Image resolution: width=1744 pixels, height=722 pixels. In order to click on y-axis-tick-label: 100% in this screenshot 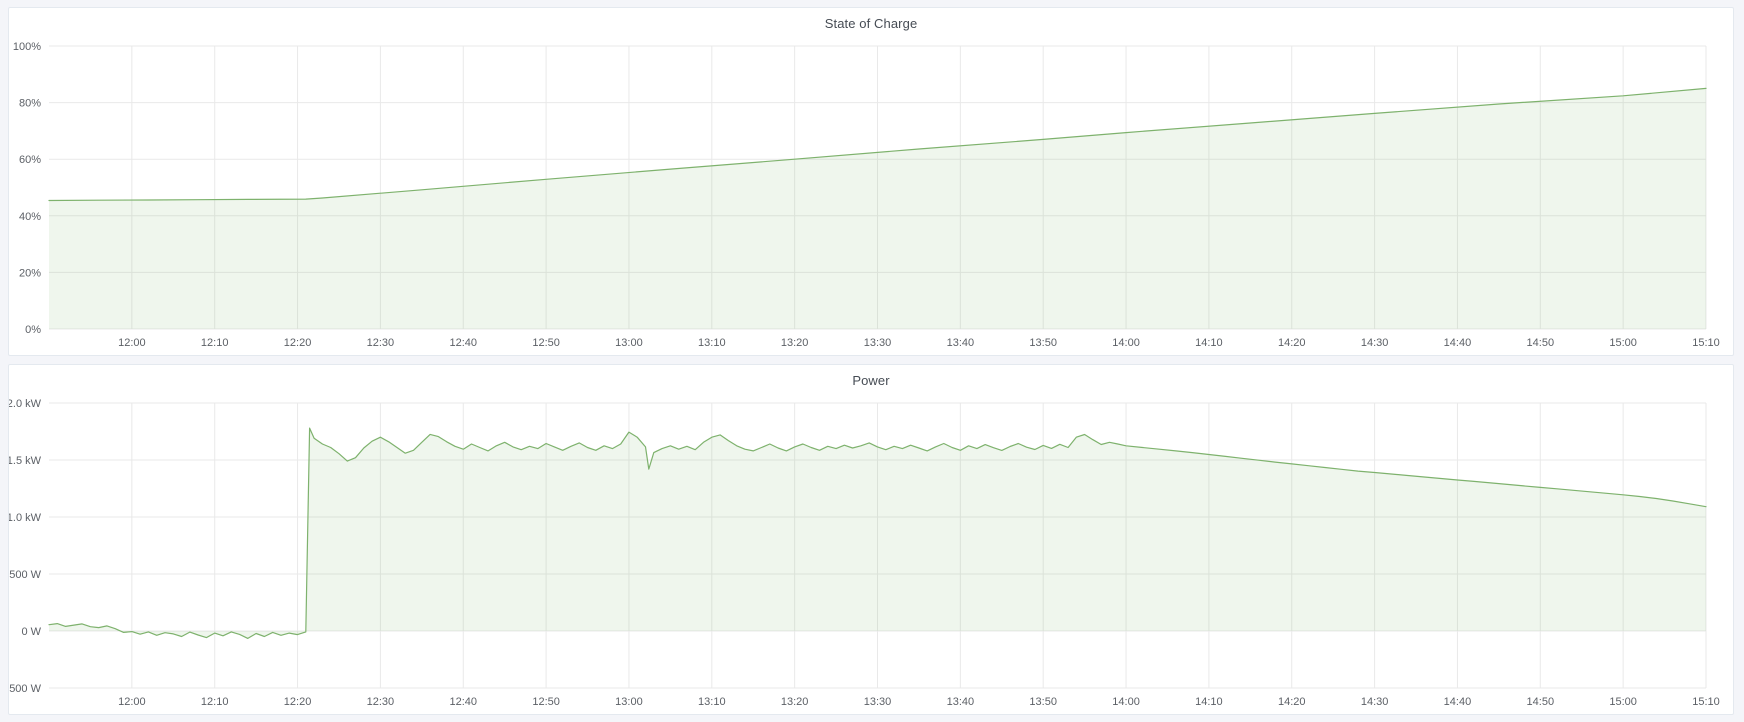, I will do `click(27, 47)`.